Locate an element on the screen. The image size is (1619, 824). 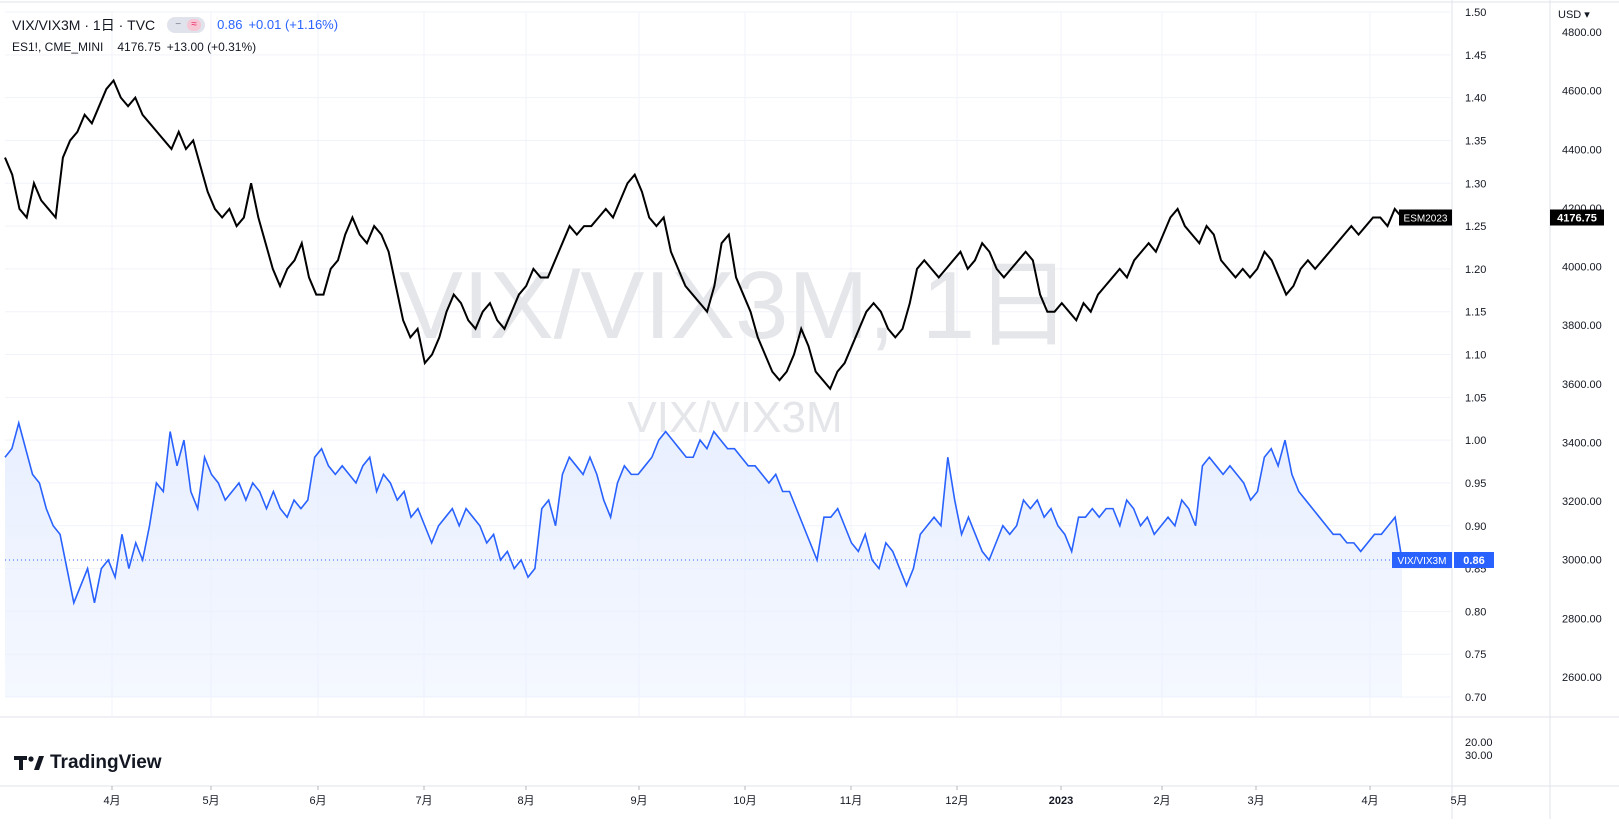
tradingview-logo: TradingView is located at coordinates (88, 763).